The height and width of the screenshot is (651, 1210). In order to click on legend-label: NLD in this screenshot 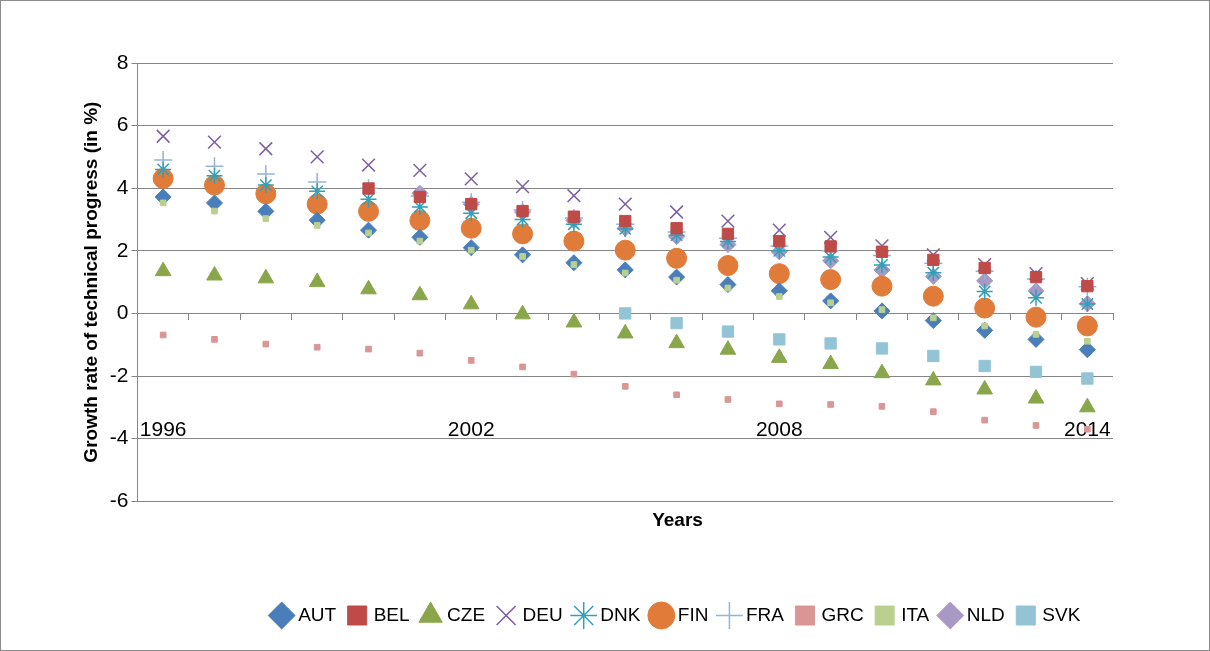, I will do `click(985, 614)`.